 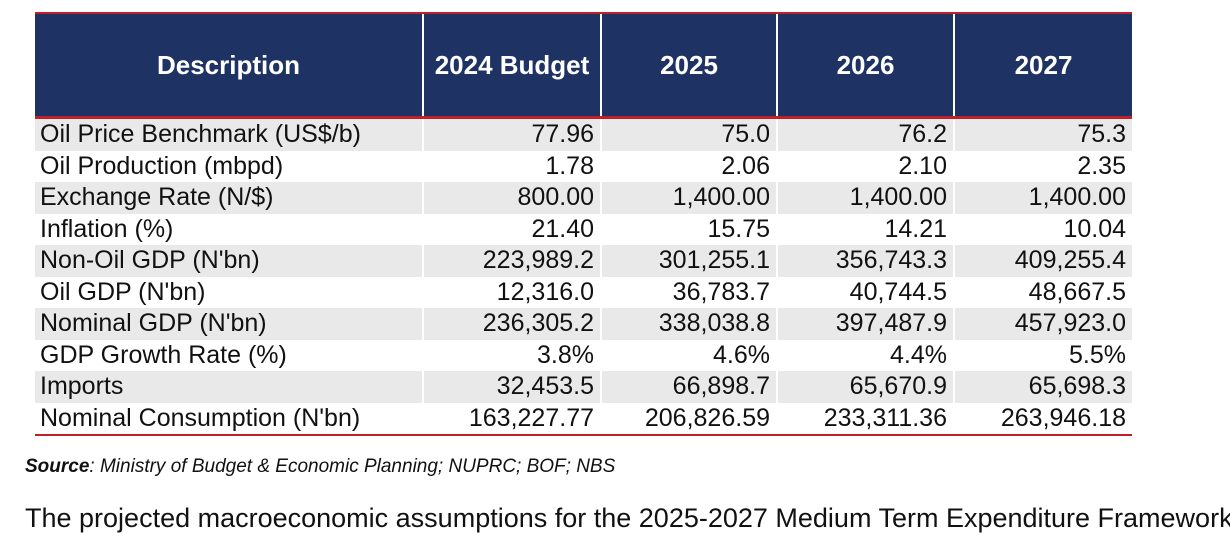 I want to click on value-cell: 48,667.5, so click(x=1042, y=292).